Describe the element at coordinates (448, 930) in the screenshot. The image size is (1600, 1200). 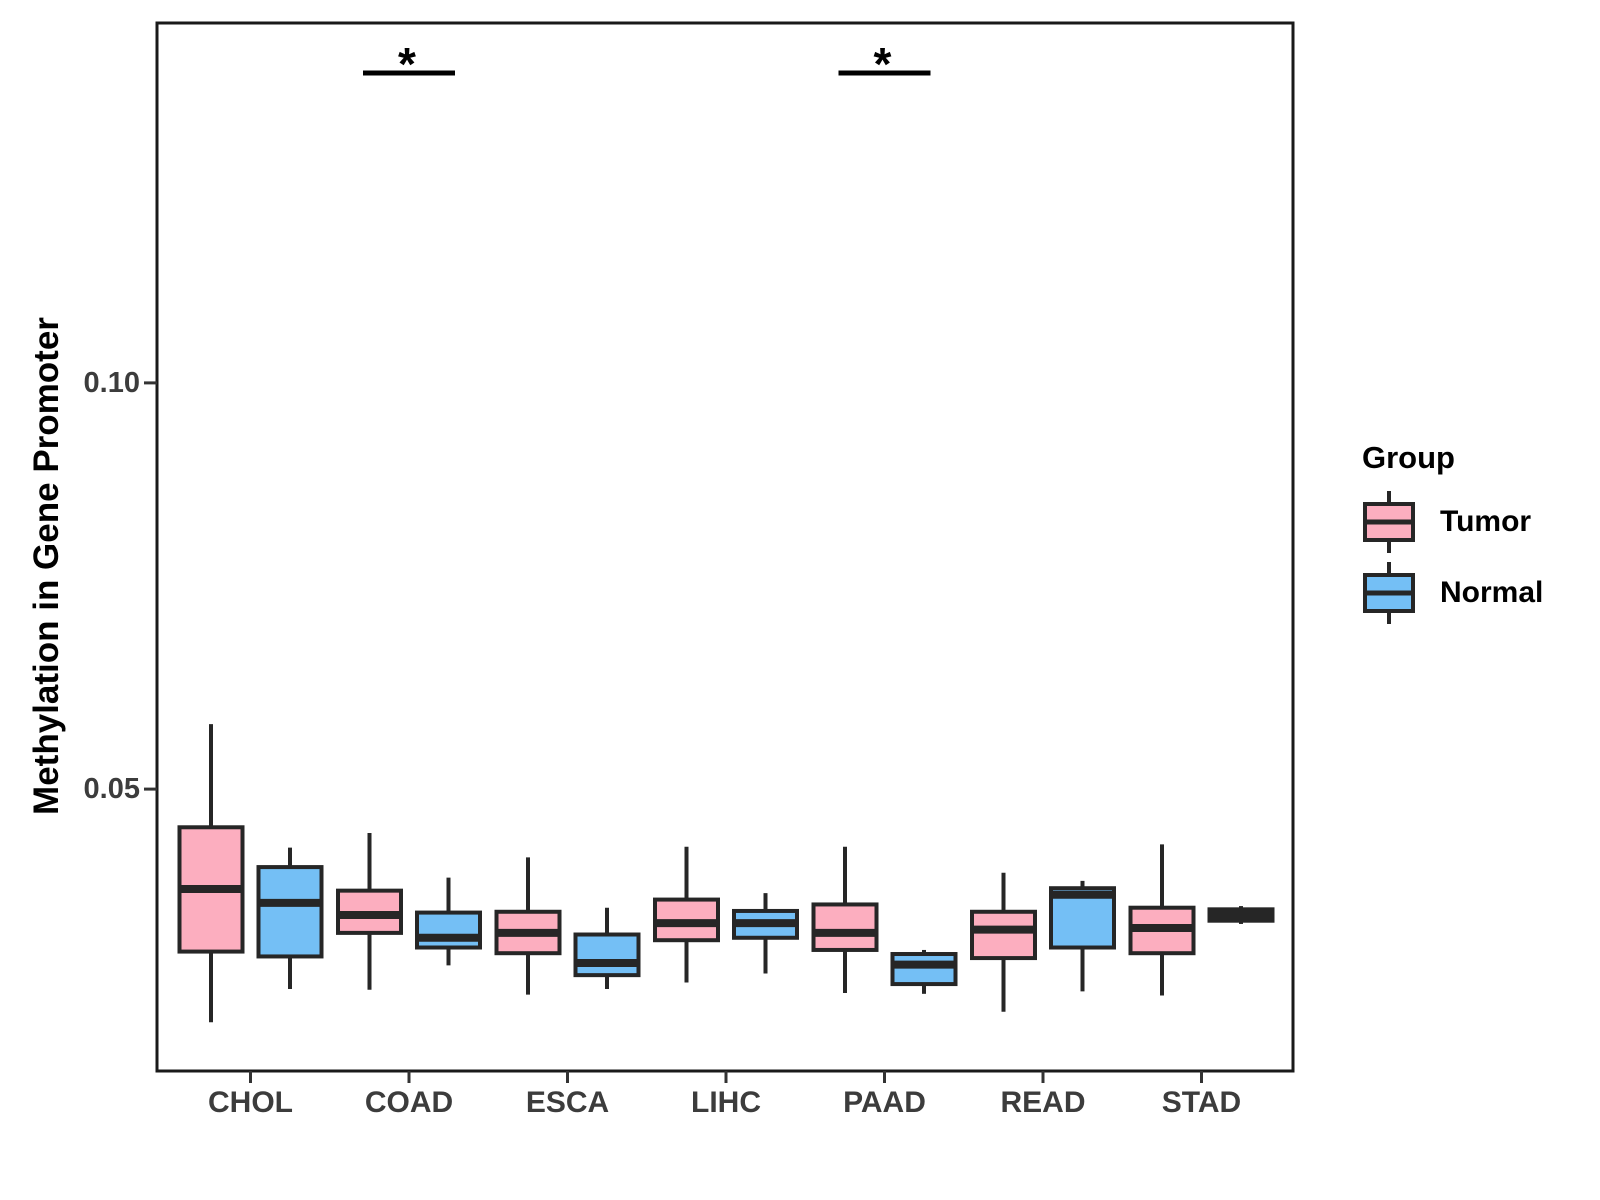
I see `box-normal-coad` at that location.